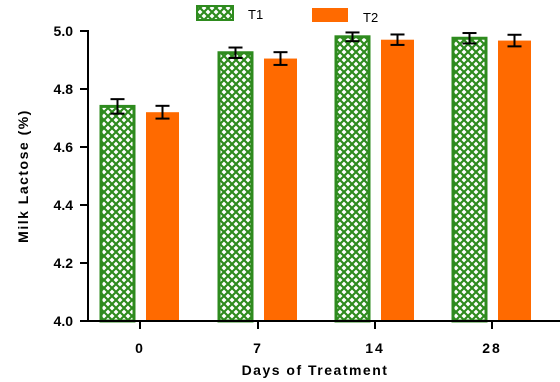 The image size is (560, 382). I want to click on y-tick-label-4.6: 4.6, so click(64, 147).